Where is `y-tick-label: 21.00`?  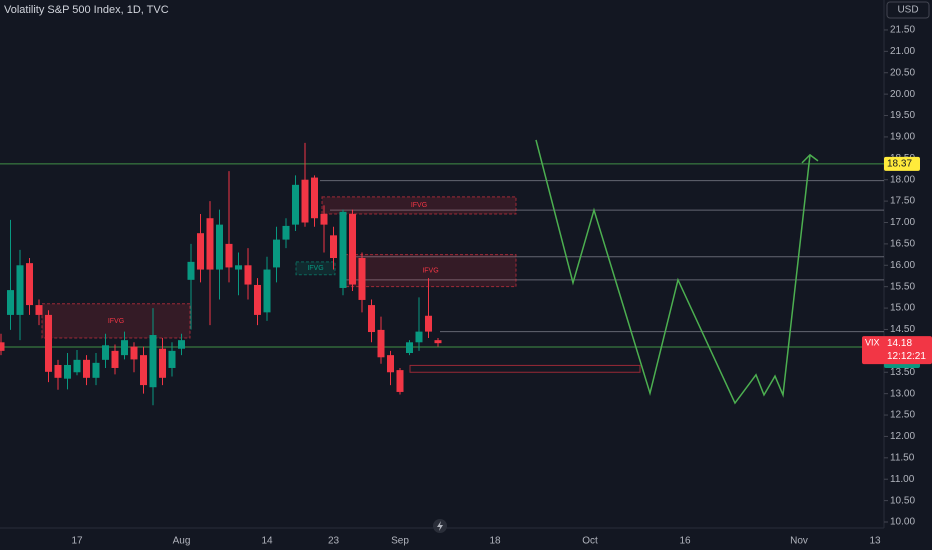 y-tick-label: 21.00 is located at coordinates (902, 51).